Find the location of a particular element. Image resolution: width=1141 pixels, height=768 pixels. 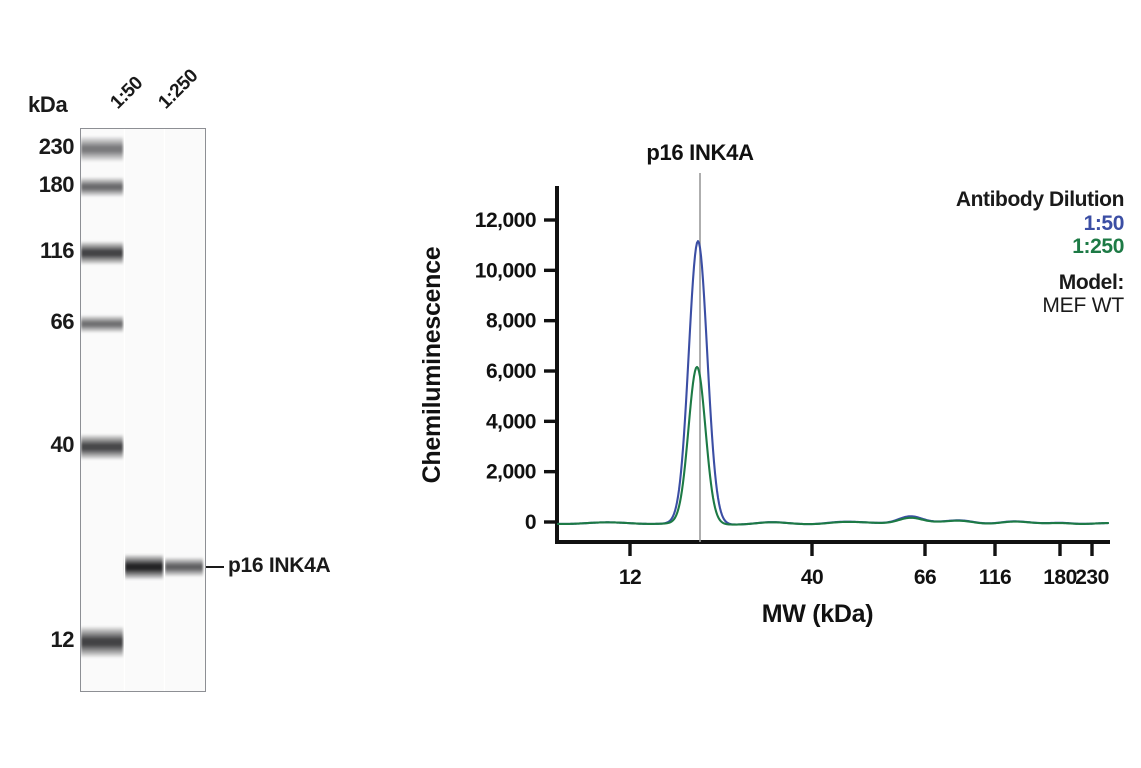

legend-series-1-50: 1:50 is located at coordinates (1104, 223).